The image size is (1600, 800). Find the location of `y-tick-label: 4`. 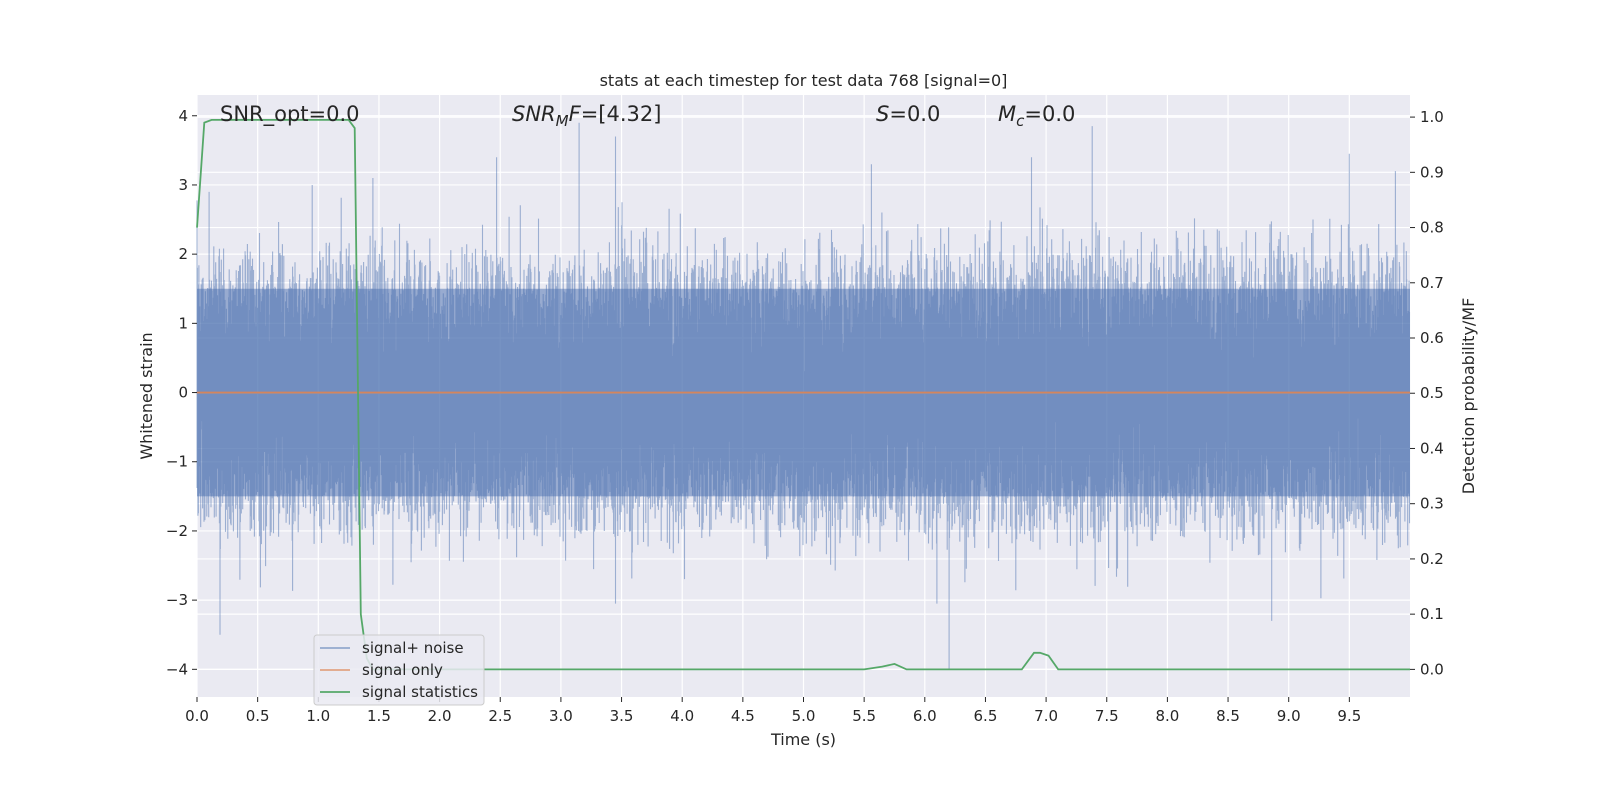

y-tick-label: 4 is located at coordinates (183, 116).